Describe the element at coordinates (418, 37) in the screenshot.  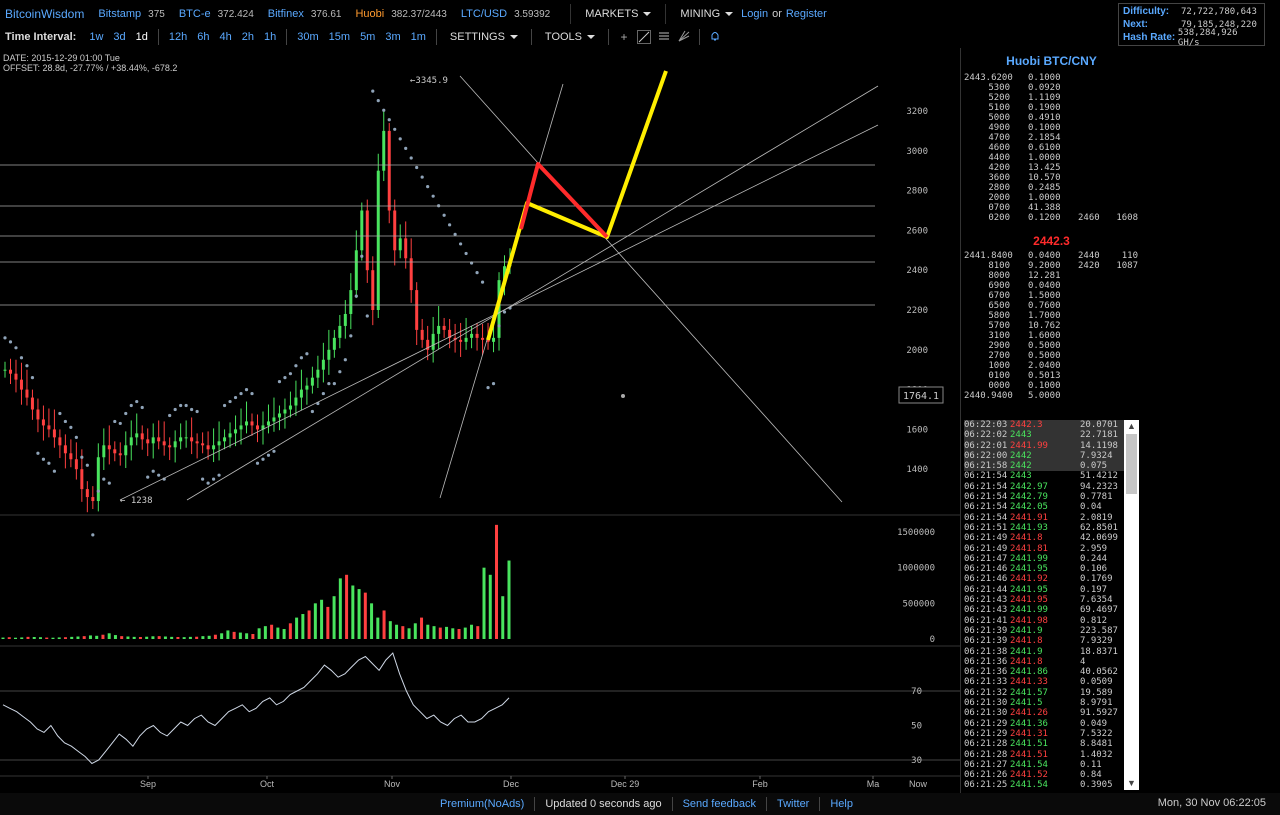
I see `interval-1m: 1m` at that location.